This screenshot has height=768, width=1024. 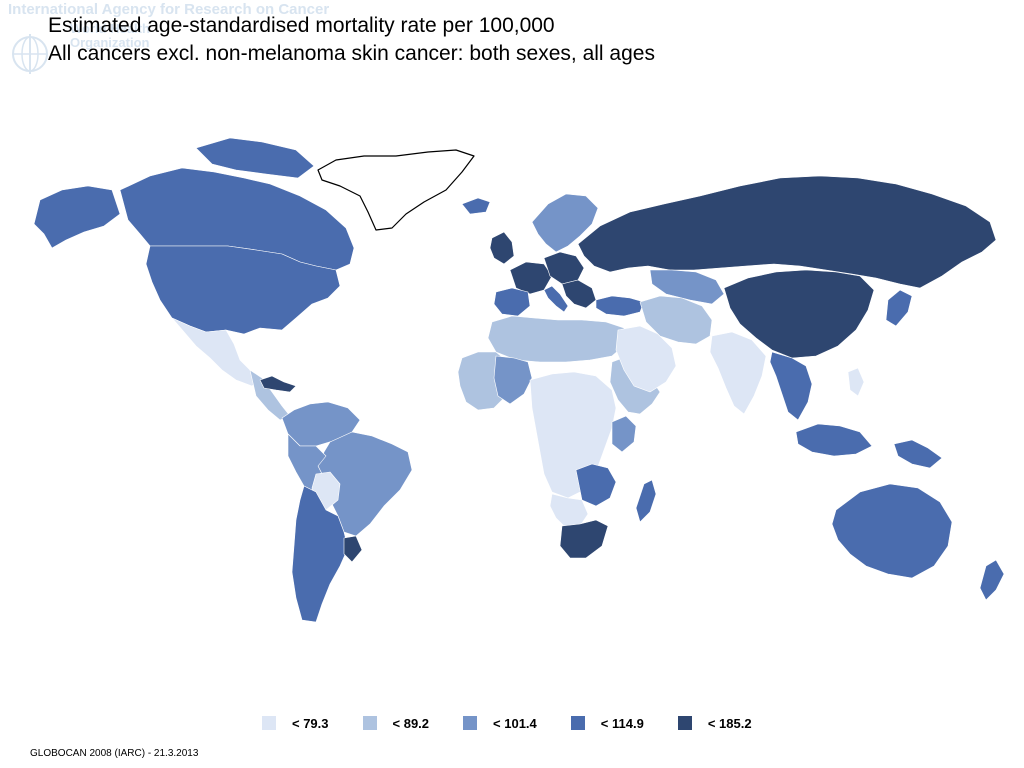 I want to click on legend-label: < 114.9, so click(x=622, y=723).